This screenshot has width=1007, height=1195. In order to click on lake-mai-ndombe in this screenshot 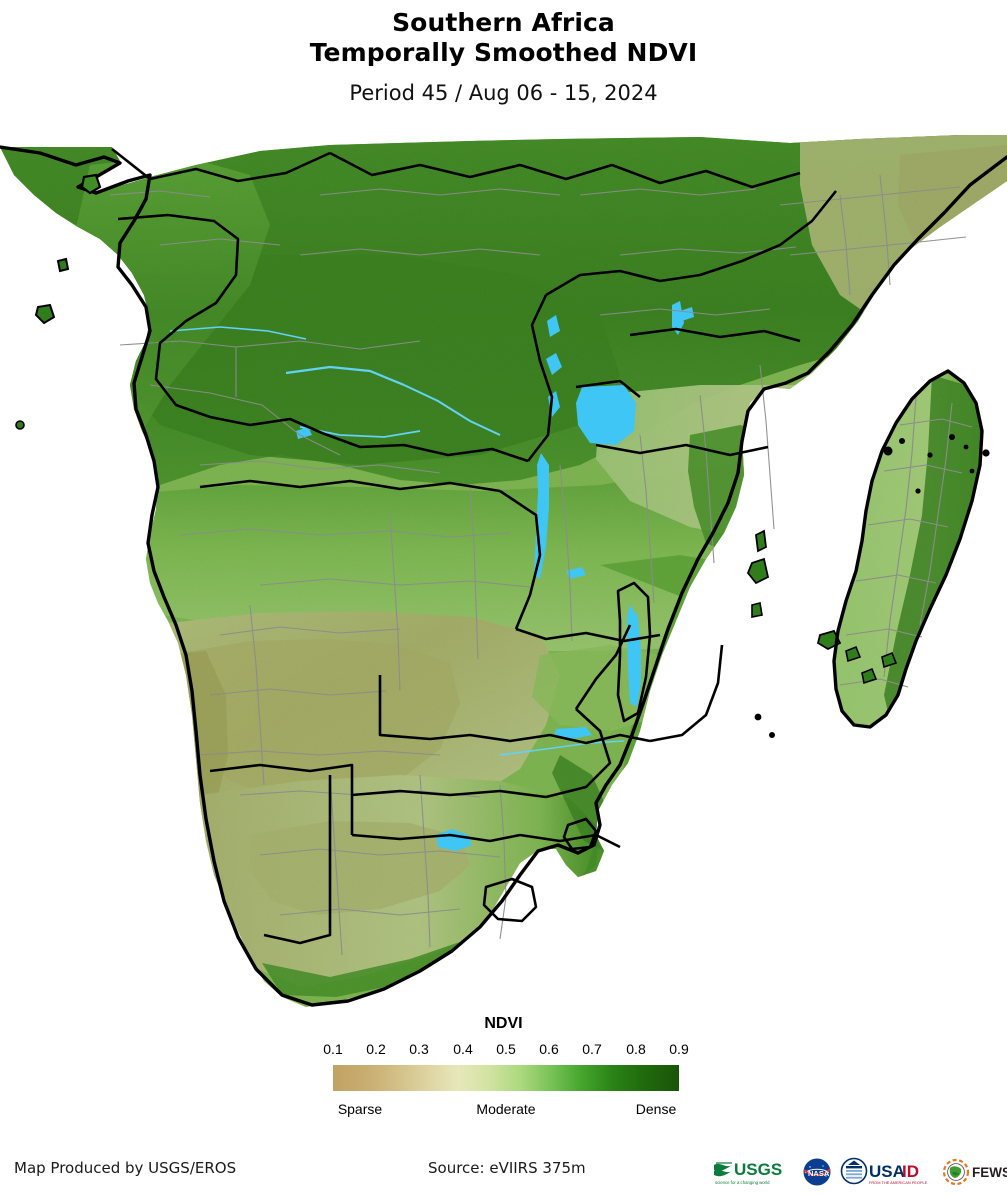, I will do `click(304, 433)`.